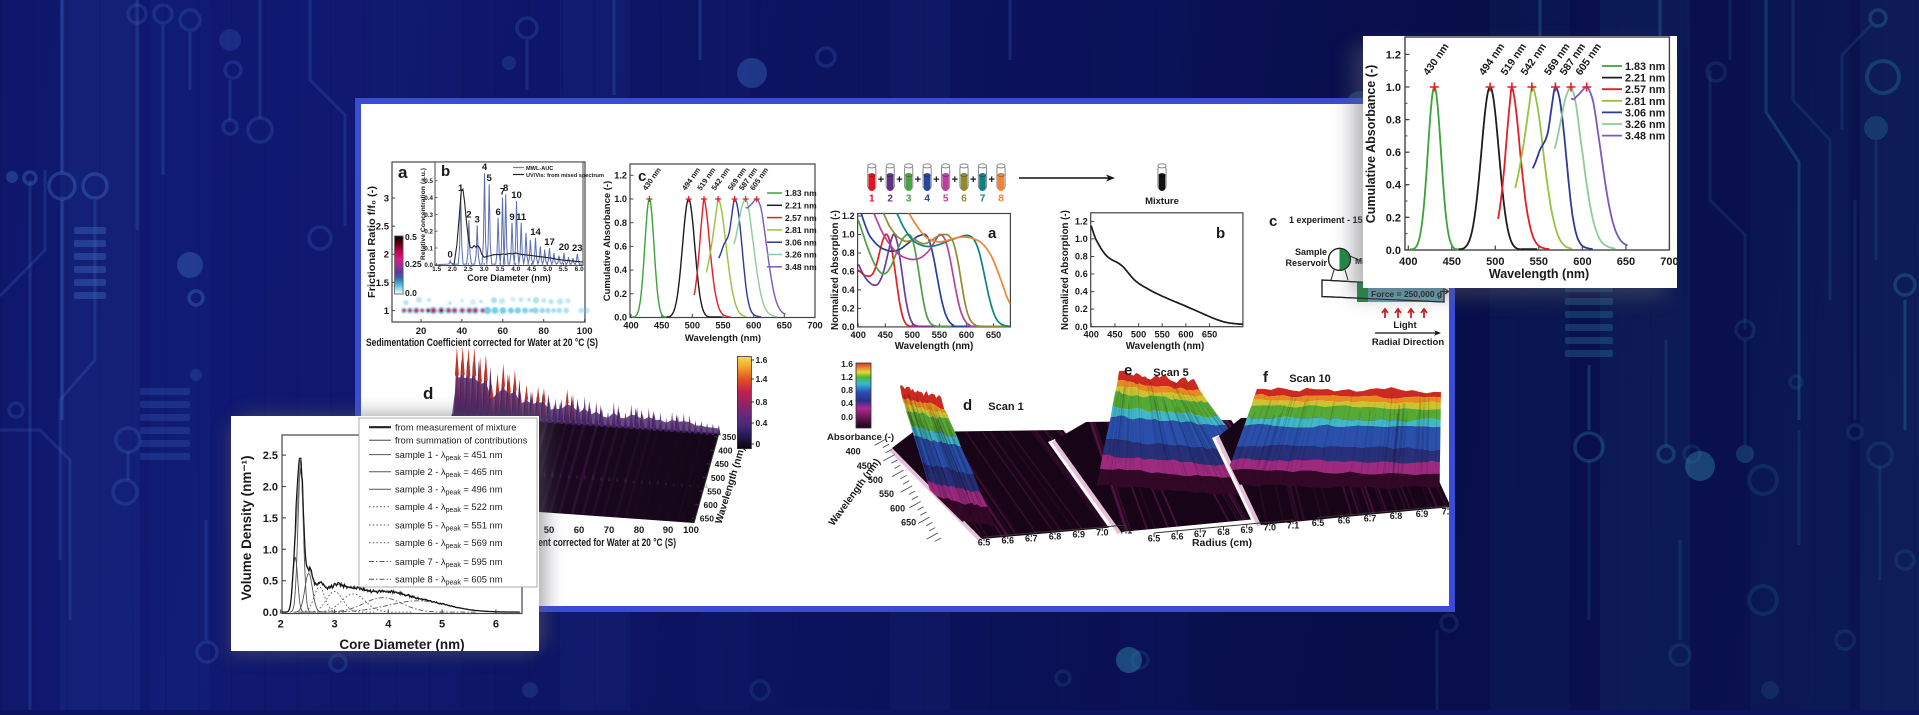  Describe the element at coordinates (890, 199) in the screenshot. I see `svg-text: 2` at that location.